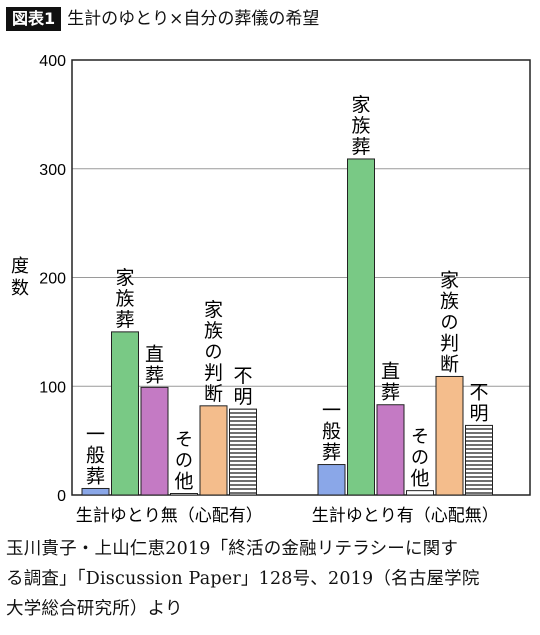 This screenshot has height=635, width=540. I want to click on source-line: 大学総合研究所）より, so click(94, 609).